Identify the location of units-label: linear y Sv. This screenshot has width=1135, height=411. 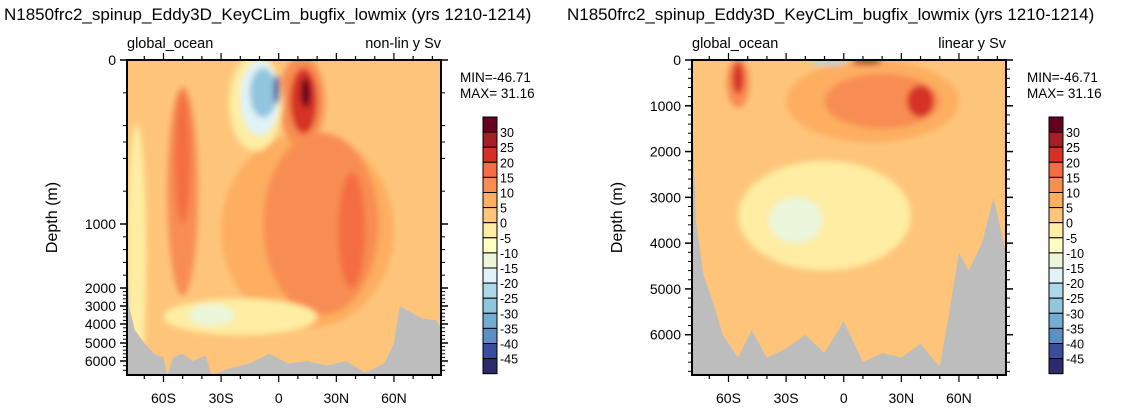
(972, 44).